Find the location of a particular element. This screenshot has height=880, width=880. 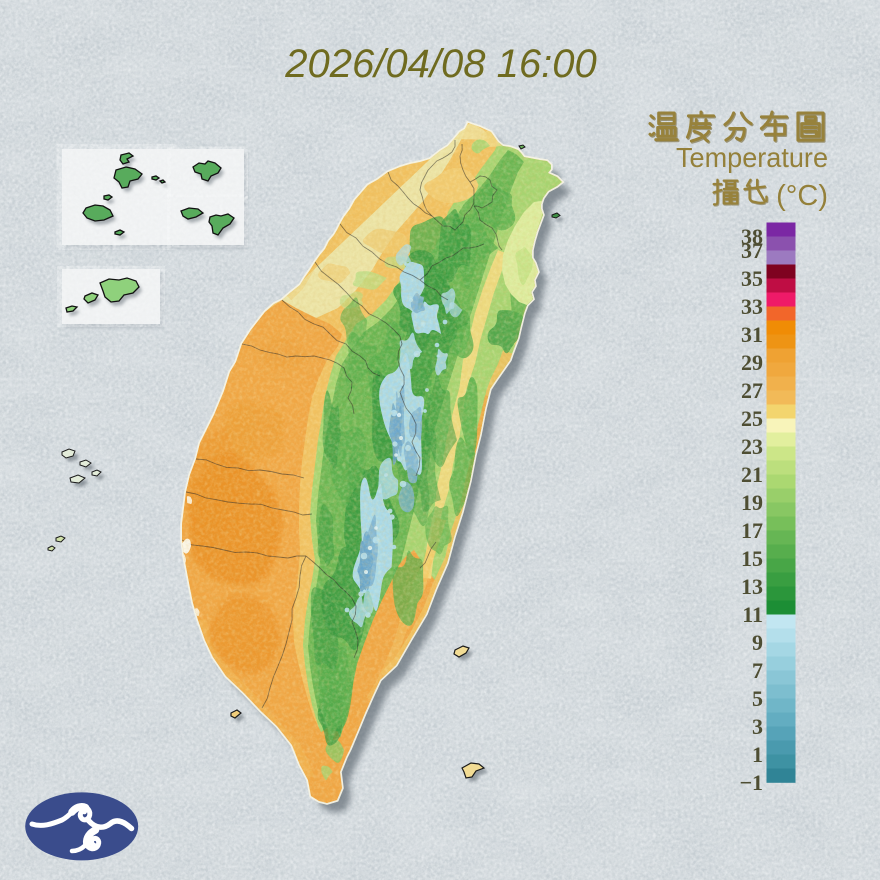

svg-text: 25 is located at coordinates (752, 418).